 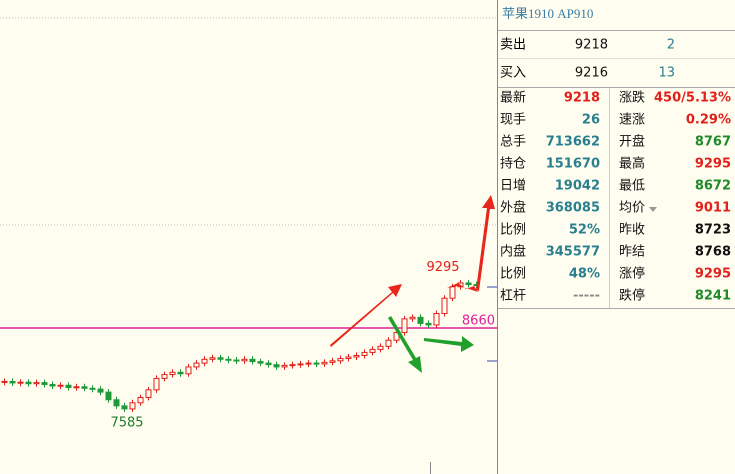 What do you see at coordinates (713, 230) in the screenshot?
I see `stat-value: 8723` at bounding box center [713, 230].